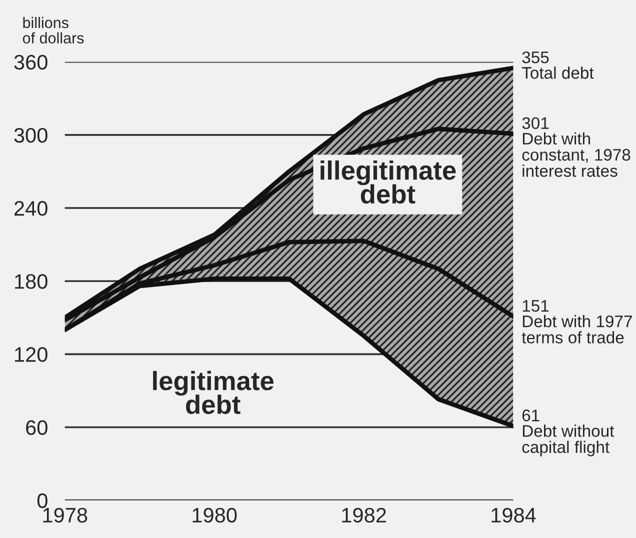 The height and width of the screenshot is (538, 636). What do you see at coordinates (535, 57) in the screenshot?
I see `data-label: 355` at bounding box center [535, 57].